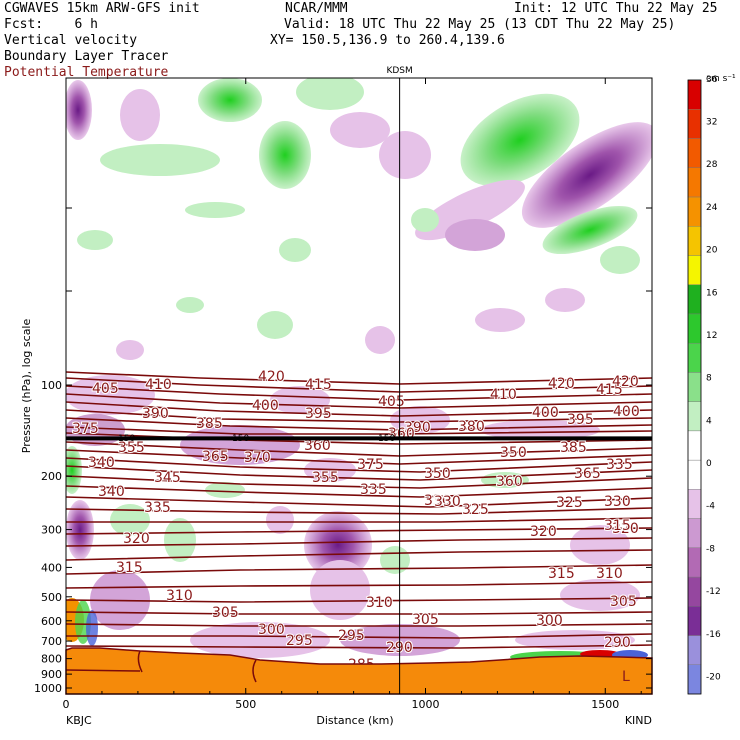 The image size is (740, 740). Describe the element at coordinates (709, 379) in the screenshot. I see `colorbar-label: 8` at that location.